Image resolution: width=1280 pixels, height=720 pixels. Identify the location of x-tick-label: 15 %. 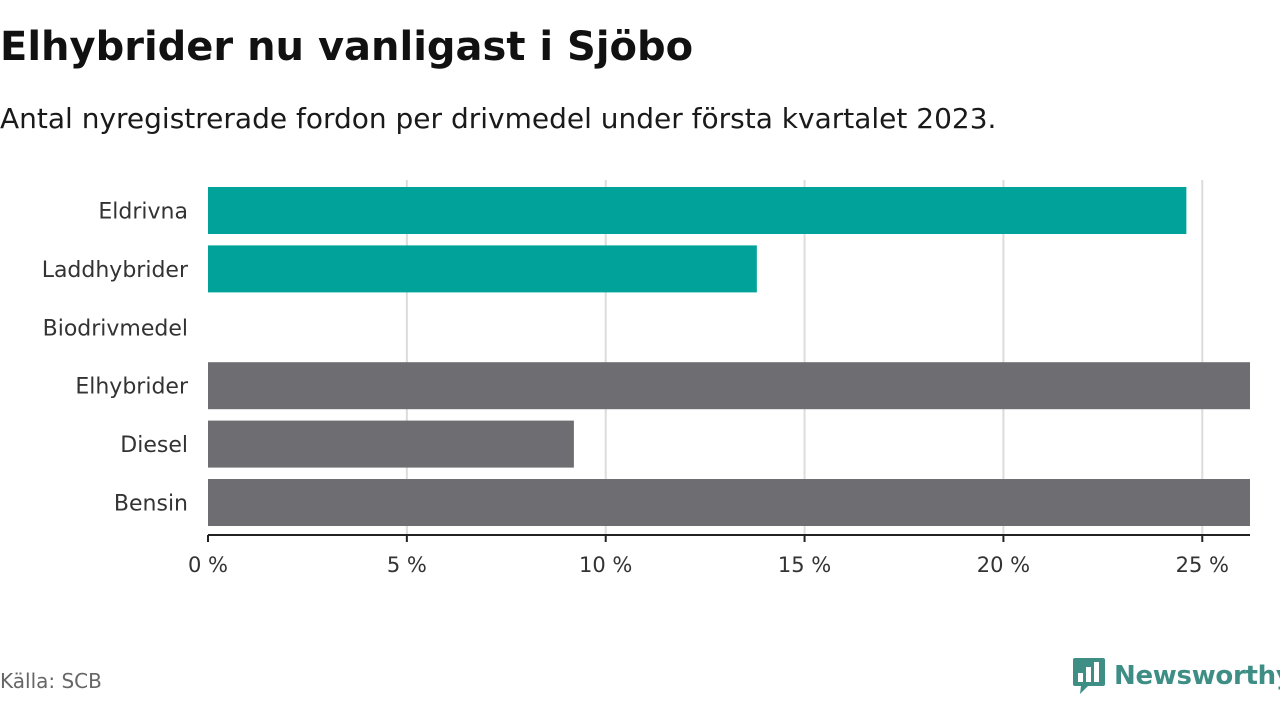
(804, 565).